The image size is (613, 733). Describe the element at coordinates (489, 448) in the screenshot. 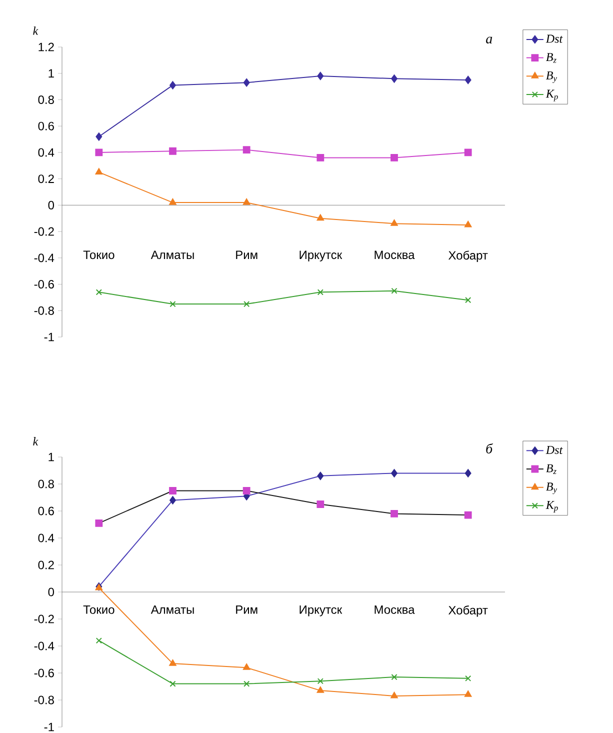

I see `text: б` at that location.